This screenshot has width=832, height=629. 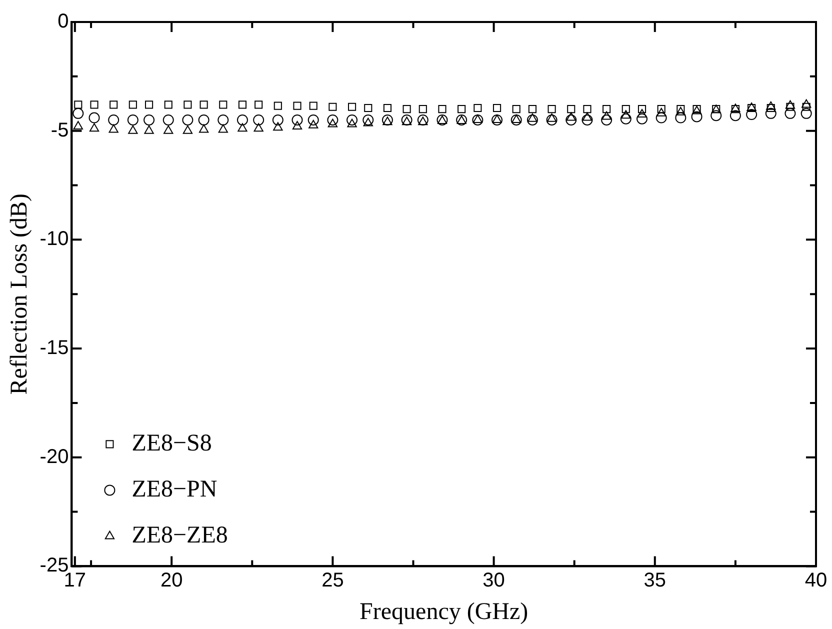 I want to click on y-tick-label: -5, so click(x=59, y=130).